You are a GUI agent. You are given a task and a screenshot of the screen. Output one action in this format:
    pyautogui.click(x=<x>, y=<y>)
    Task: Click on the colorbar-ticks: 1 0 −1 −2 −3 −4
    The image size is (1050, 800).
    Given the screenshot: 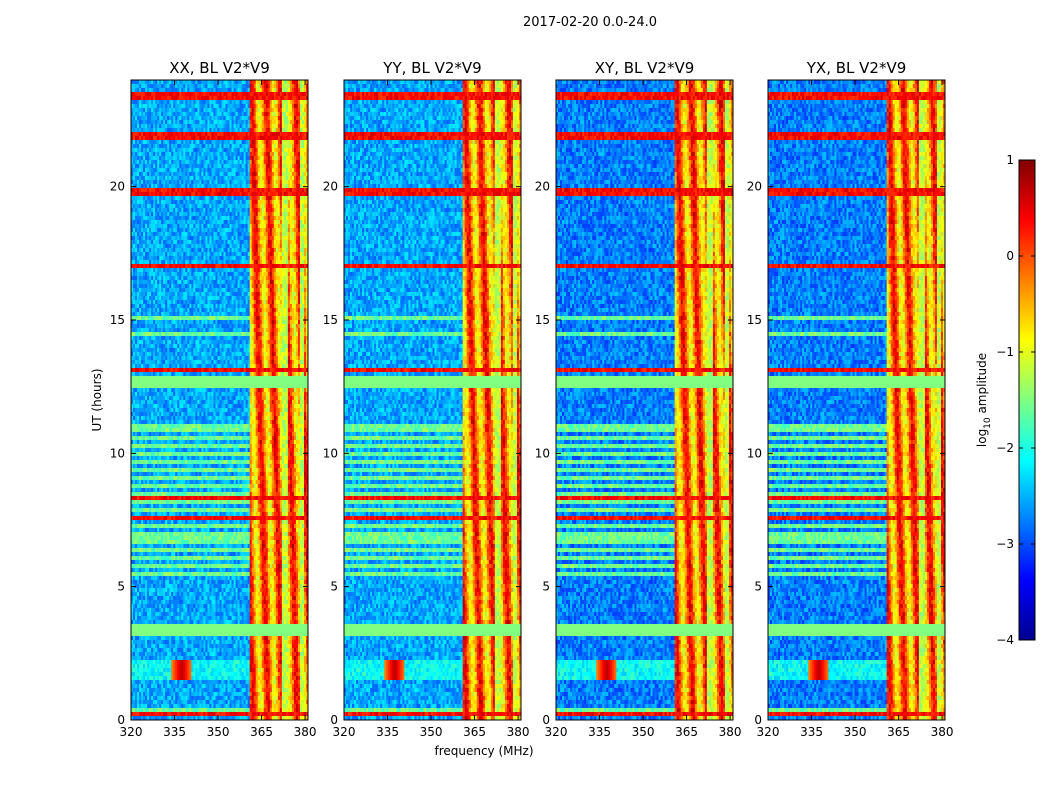 What is the action you would take?
    pyautogui.click(x=1015, y=400)
    